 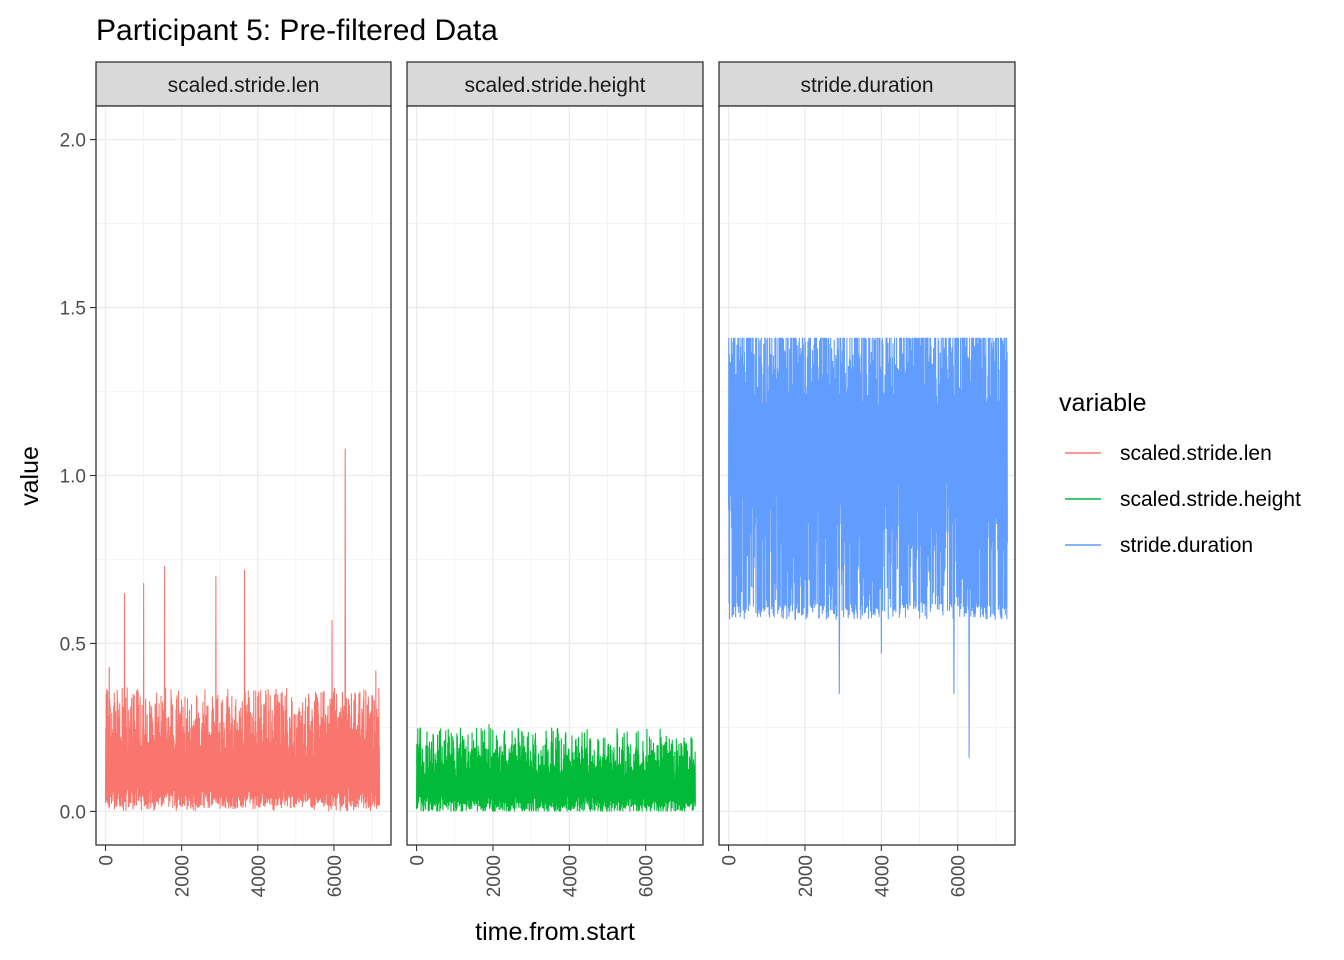 What do you see at coordinates (73, 309) in the screenshot?
I see `y-tick-label: 1.5` at bounding box center [73, 309].